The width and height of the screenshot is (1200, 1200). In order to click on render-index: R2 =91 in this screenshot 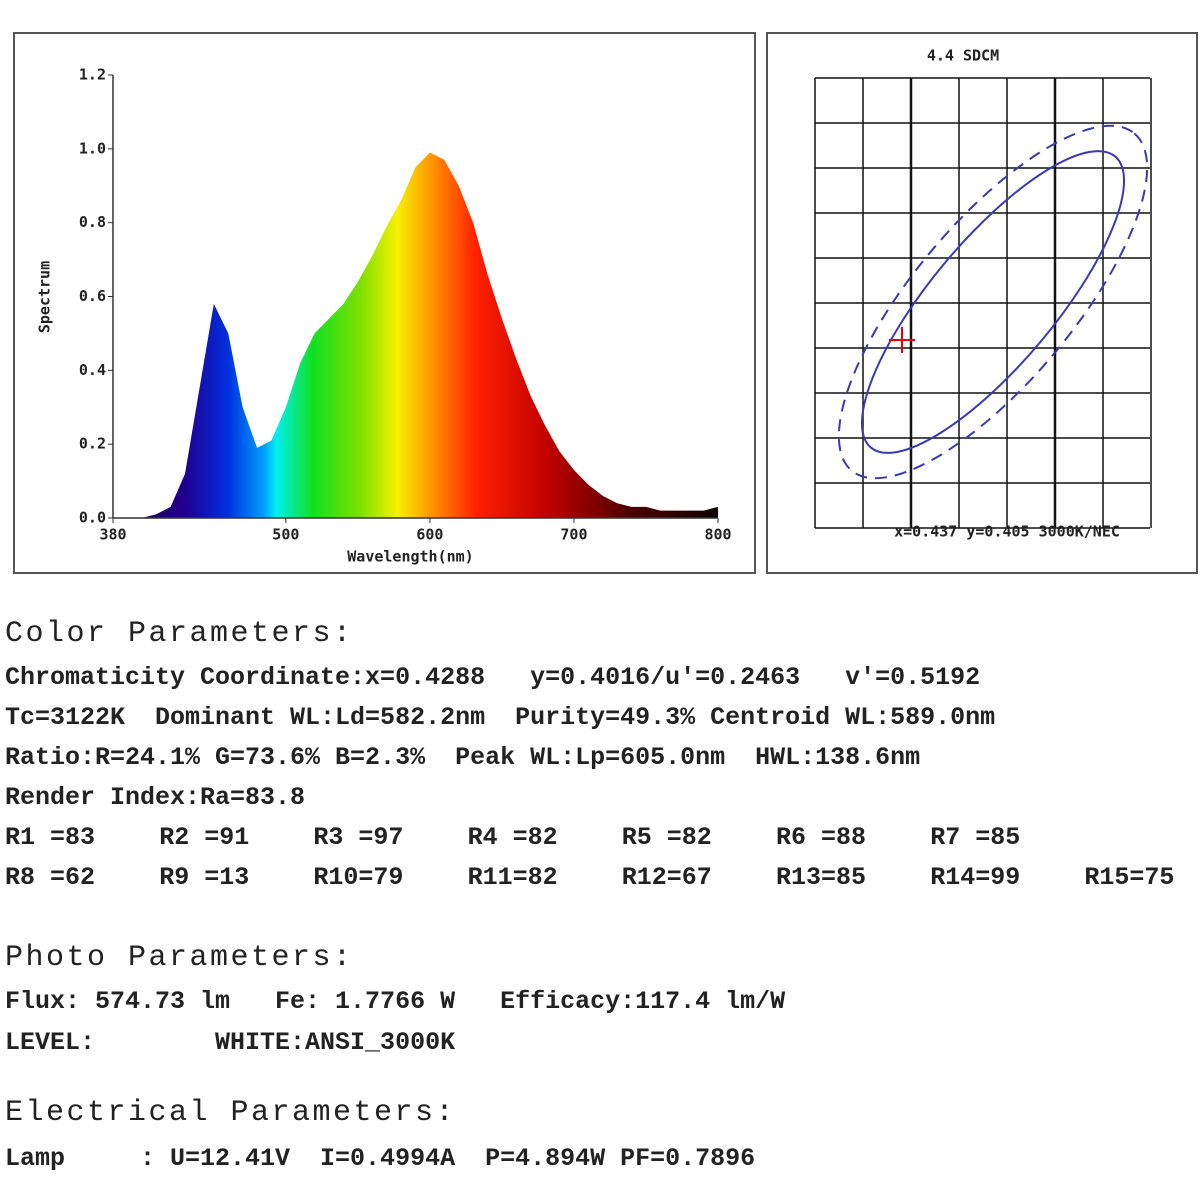, I will do `click(204, 837)`.